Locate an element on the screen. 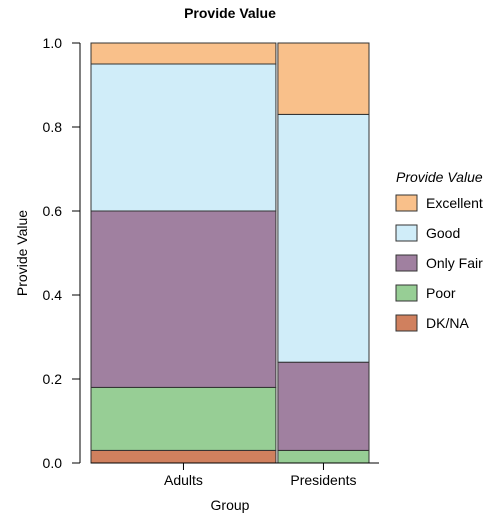 Image resolution: width=485 pixels, height=516 pixels. y-tick-label: 1.0 is located at coordinates (53, 43).